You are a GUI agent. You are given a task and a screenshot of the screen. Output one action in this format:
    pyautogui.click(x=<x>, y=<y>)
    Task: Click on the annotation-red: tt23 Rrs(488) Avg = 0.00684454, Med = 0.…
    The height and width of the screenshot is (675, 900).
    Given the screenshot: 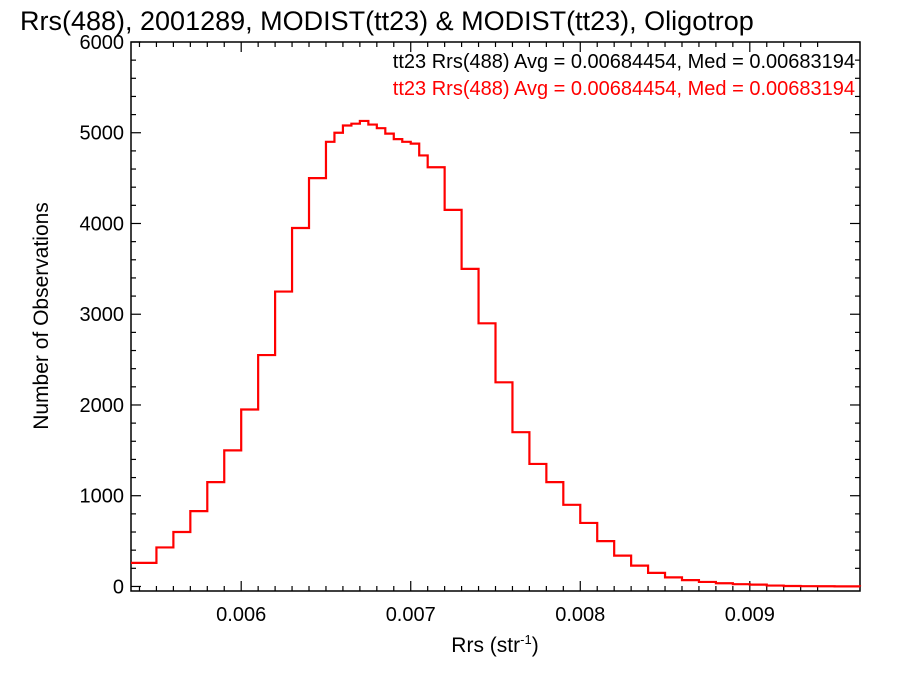 What is the action you would take?
    pyautogui.click(x=624, y=89)
    